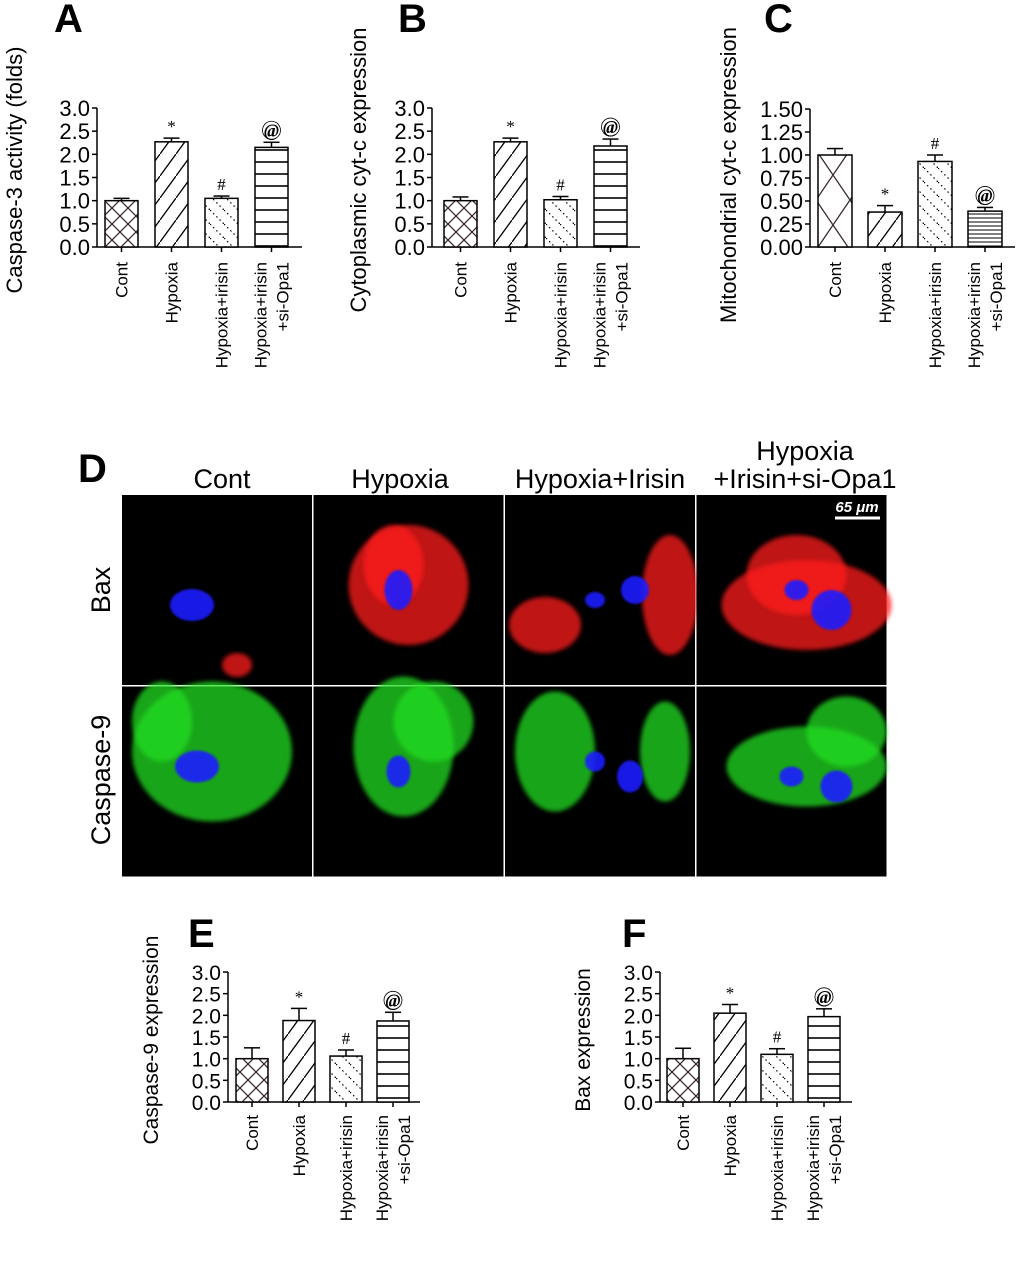 The image size is (1020, 1265). I want to click on y-axis-label: Caspase-9 expression, so click(151, 1040).